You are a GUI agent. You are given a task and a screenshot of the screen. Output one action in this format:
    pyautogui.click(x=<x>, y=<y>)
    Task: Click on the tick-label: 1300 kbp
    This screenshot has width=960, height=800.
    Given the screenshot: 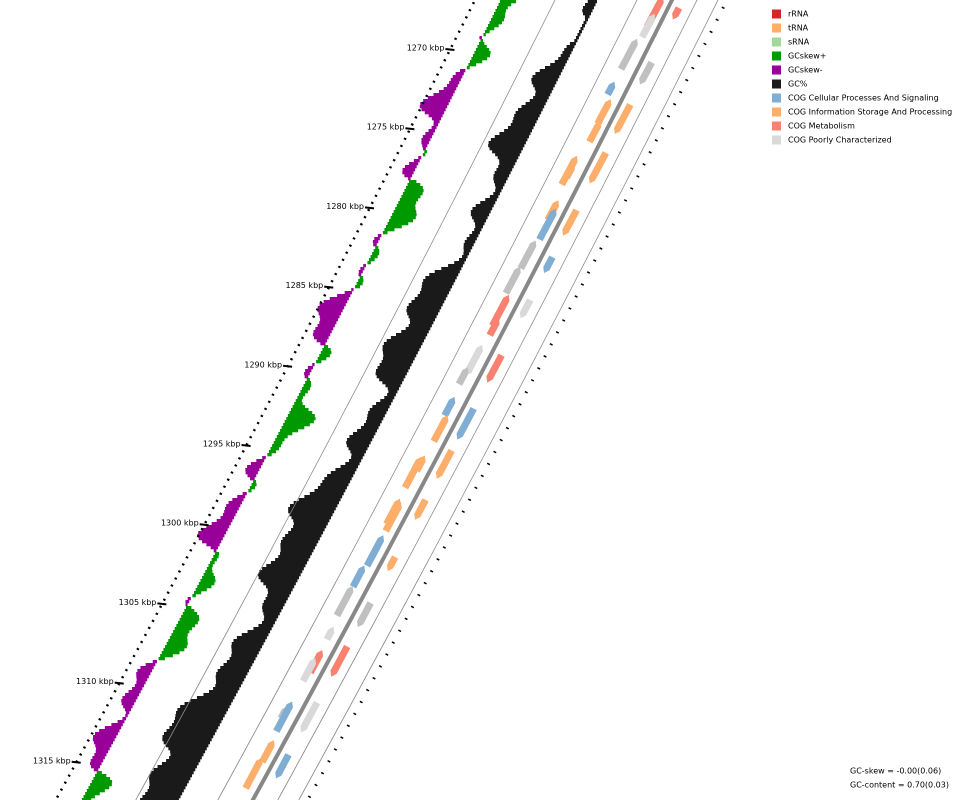 What is the action you would take?
    pyautogui.click(x=180, y=523)
    